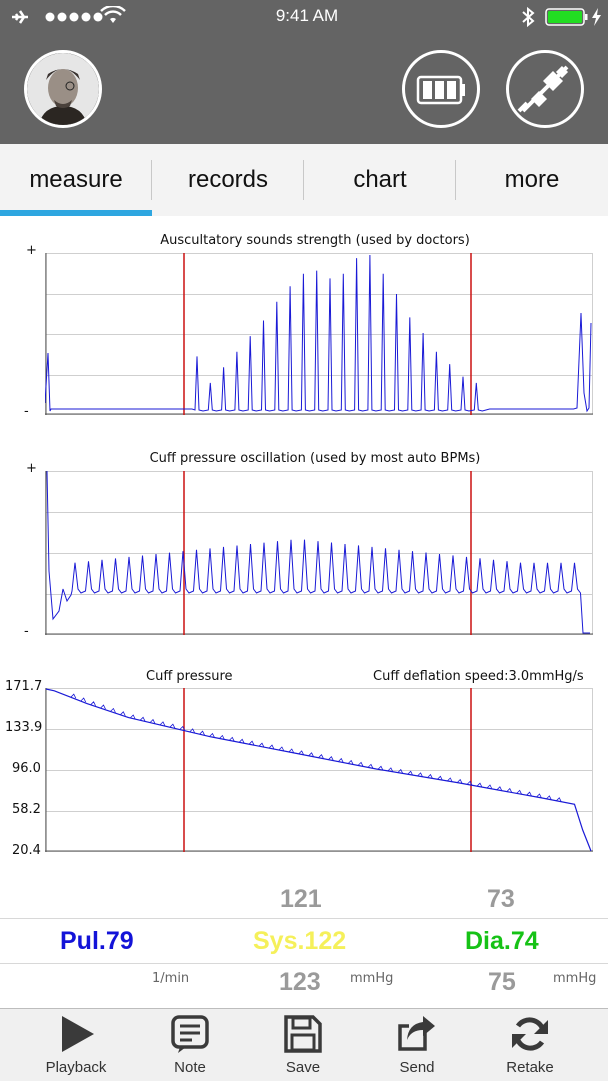  I want to click on share-icon, so click(416, 1033).